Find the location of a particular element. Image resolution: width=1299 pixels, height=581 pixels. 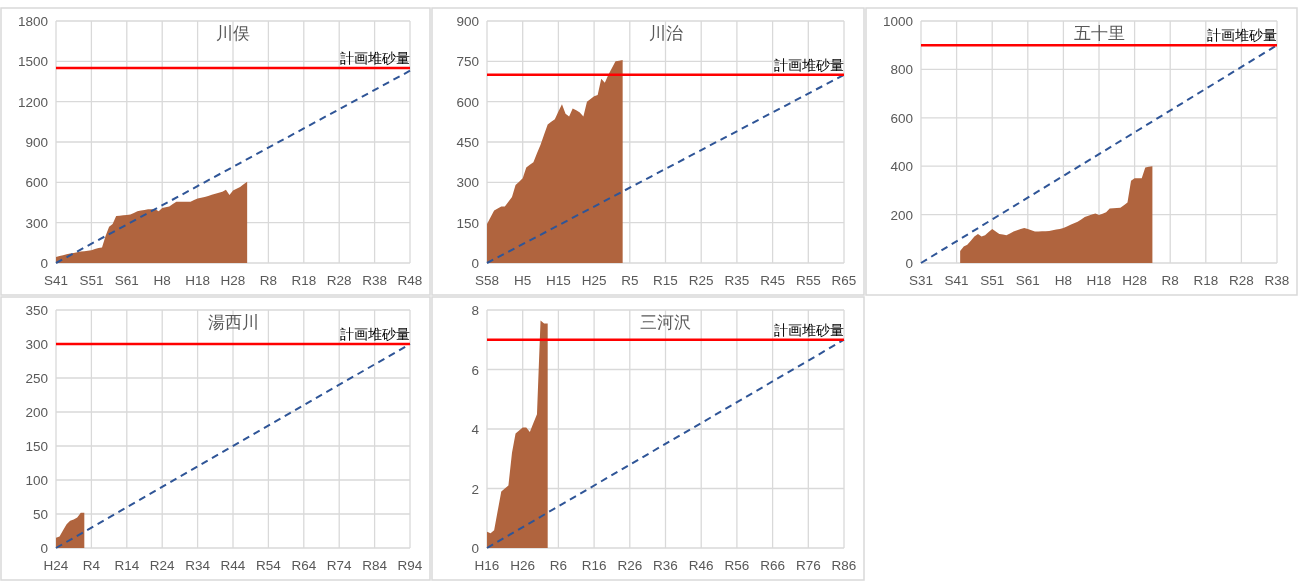

y-tick-label: 2 is located at coordinates (475, 489).